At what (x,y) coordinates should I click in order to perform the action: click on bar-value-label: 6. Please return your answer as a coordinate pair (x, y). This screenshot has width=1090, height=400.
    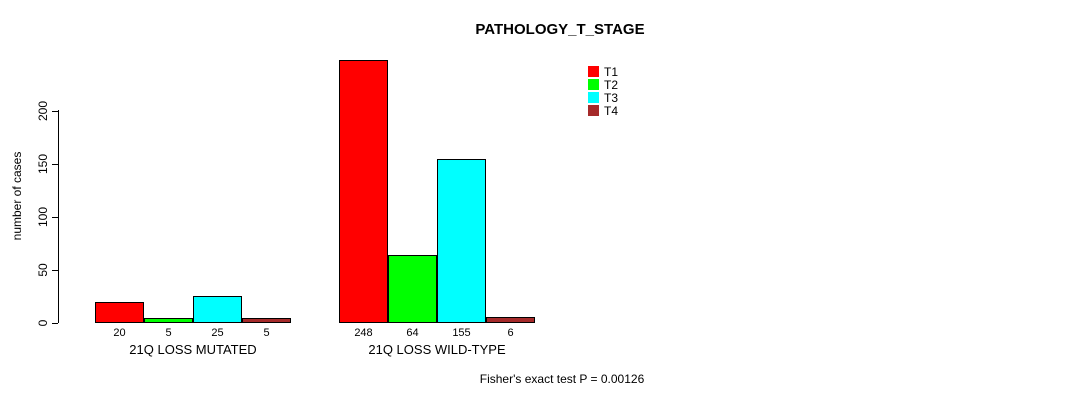
    Looking at the image, I should click on (510, 333).